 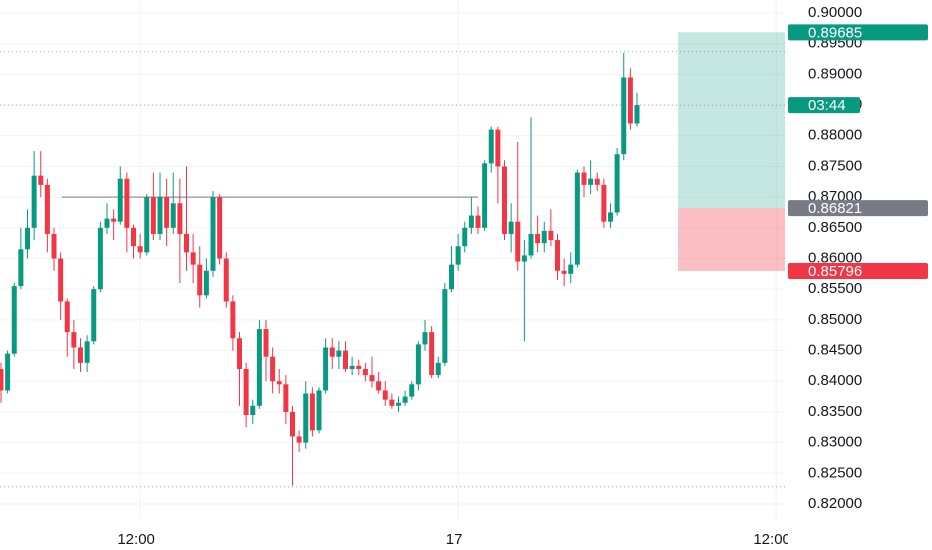 What do you see at coordinates (835, 411) in the screenshot?
I see `y-tick-label: 0.83500` at bounding box center [835, 411].